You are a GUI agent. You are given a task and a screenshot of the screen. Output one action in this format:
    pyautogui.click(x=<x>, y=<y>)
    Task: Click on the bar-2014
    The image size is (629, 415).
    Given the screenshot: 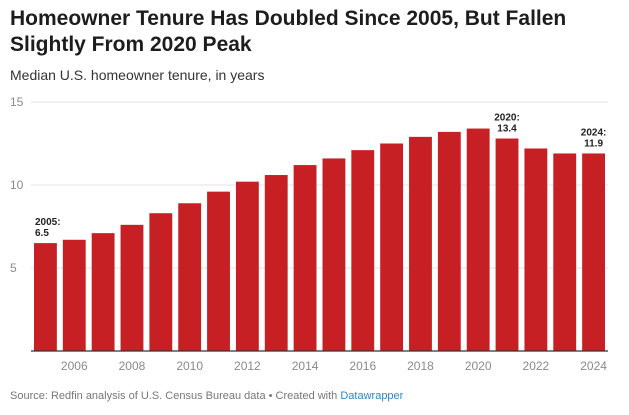 What is the action you would take?
    pyautogui.click(x=305, y=258)
    